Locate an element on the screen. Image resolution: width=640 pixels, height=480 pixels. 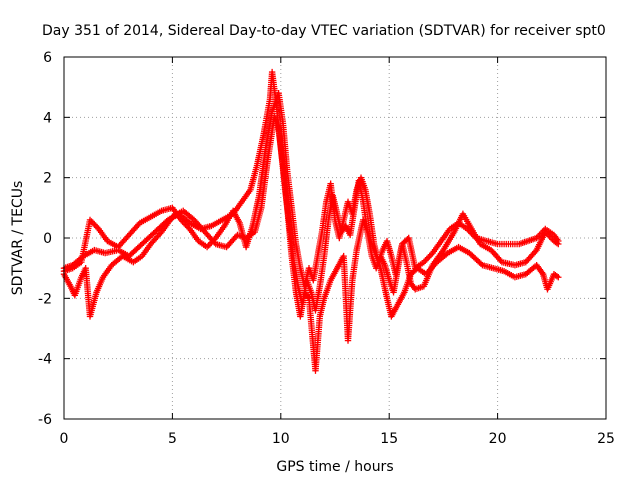
y-tick-label: 4 is located at coordinates (47, 118).